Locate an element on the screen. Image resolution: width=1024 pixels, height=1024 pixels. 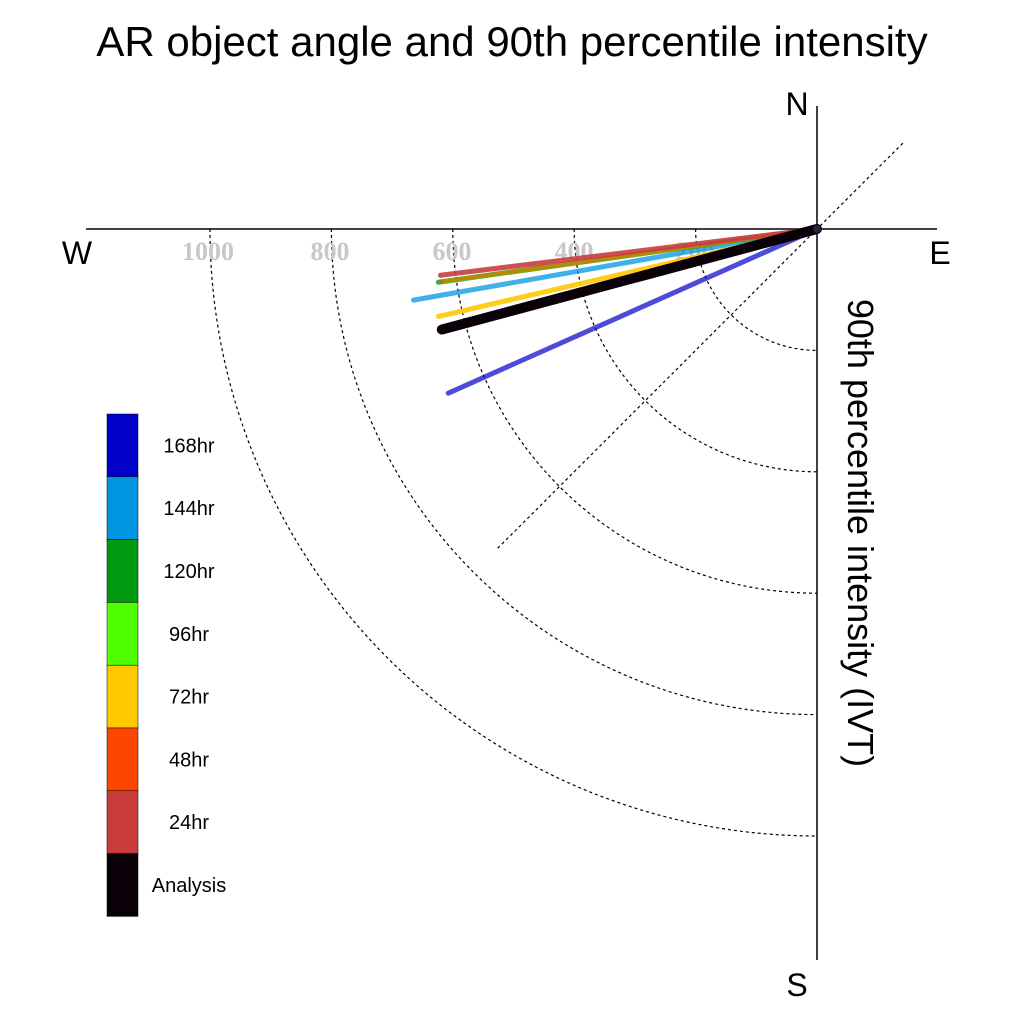
series-ray-168hr is located at coordinates (632, 311).